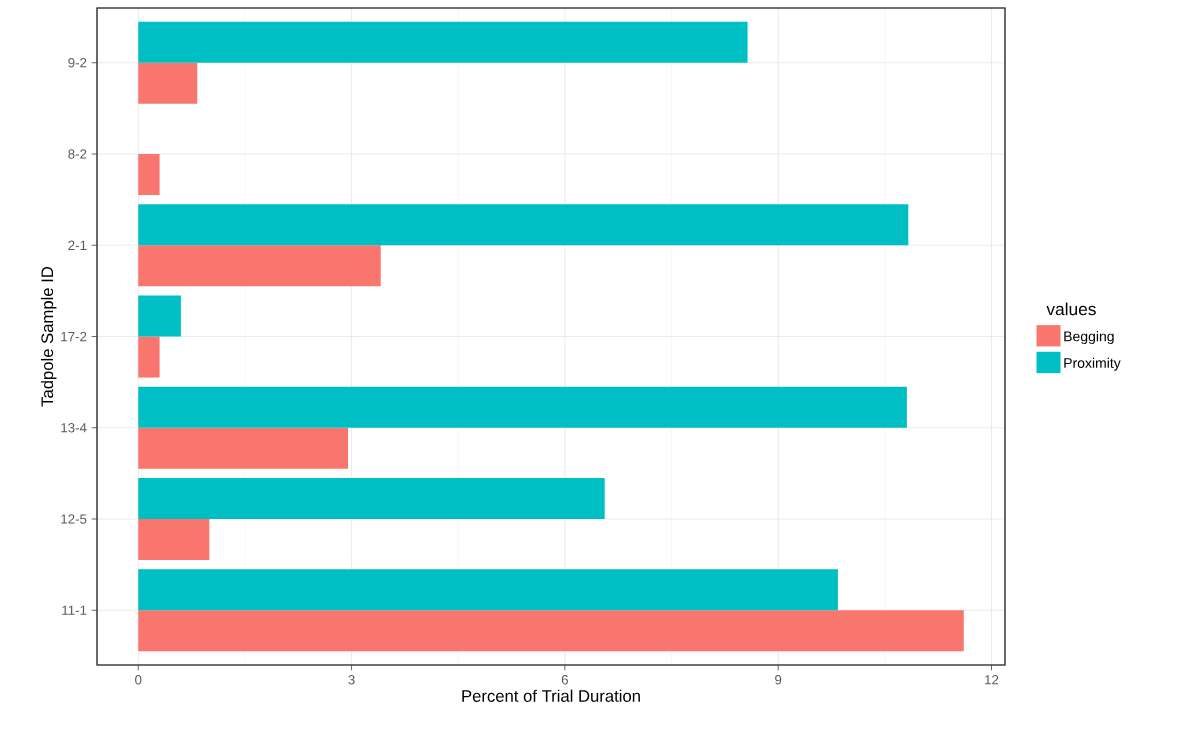  I want to click on x-tick-label: 6, so click(564, 680).